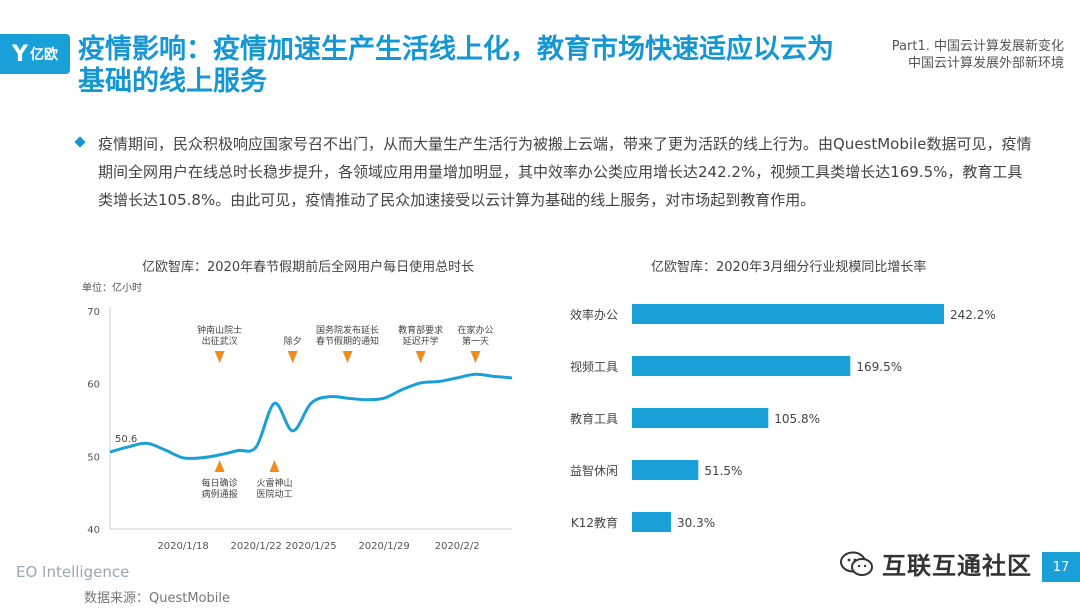  I want to click on y-tick-label: 50, so click(93, 457).